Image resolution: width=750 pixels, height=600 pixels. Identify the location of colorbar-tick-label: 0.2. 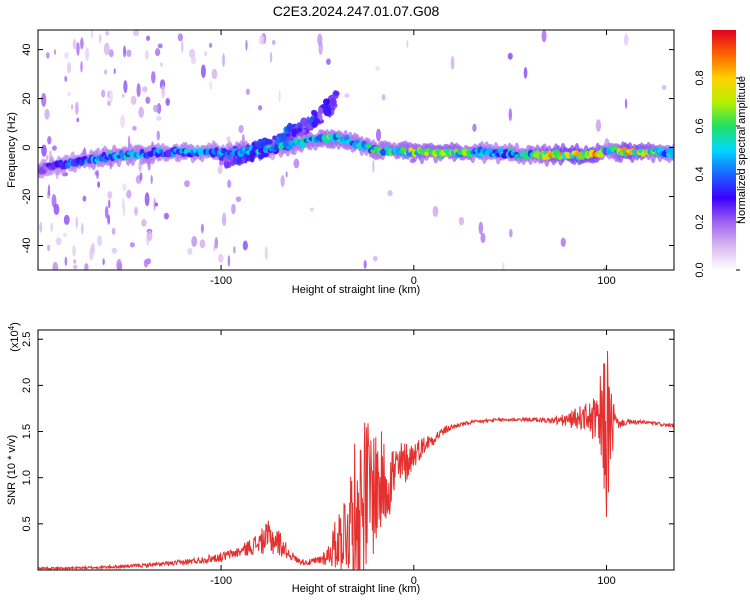
(700, 221).